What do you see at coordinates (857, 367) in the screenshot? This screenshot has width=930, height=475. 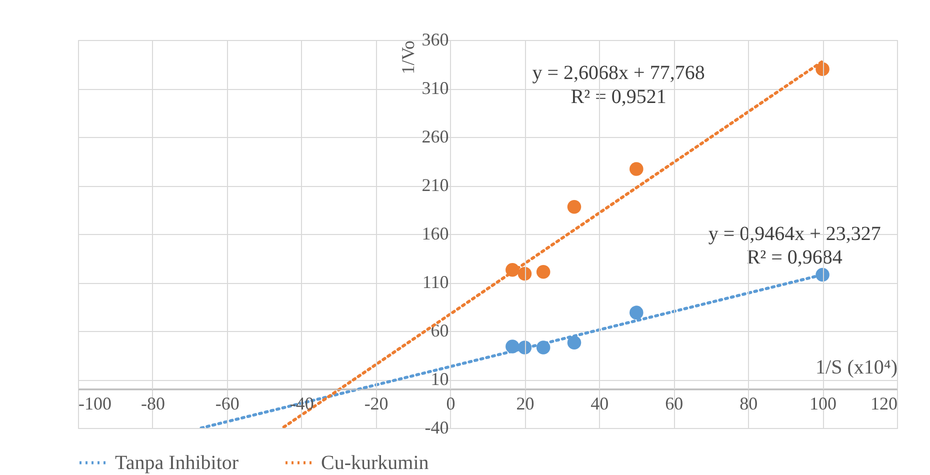 I see `x-axis-title: 1/S (x10⁴)` at bounding box center [857, 367].